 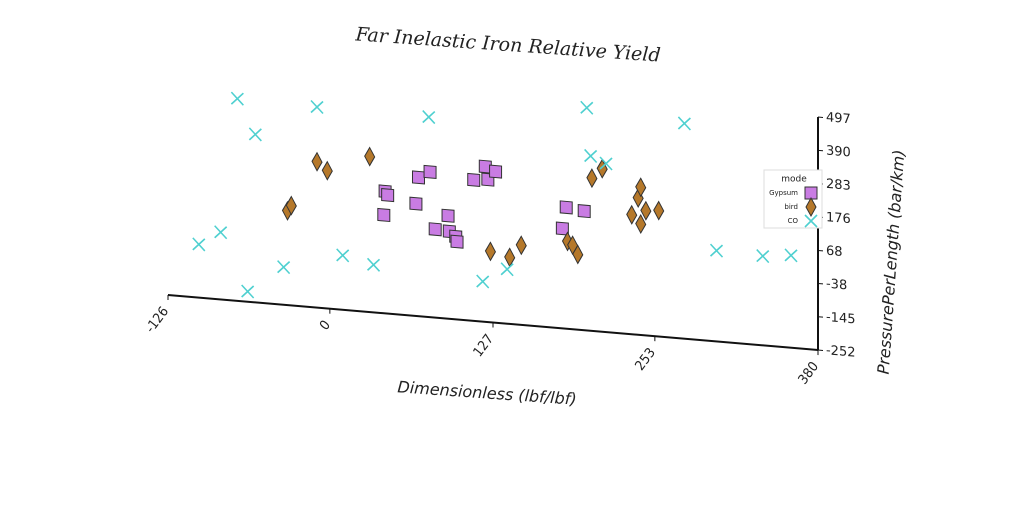 I want to click on y-tick-label: 68, so click(x=834, y=252).